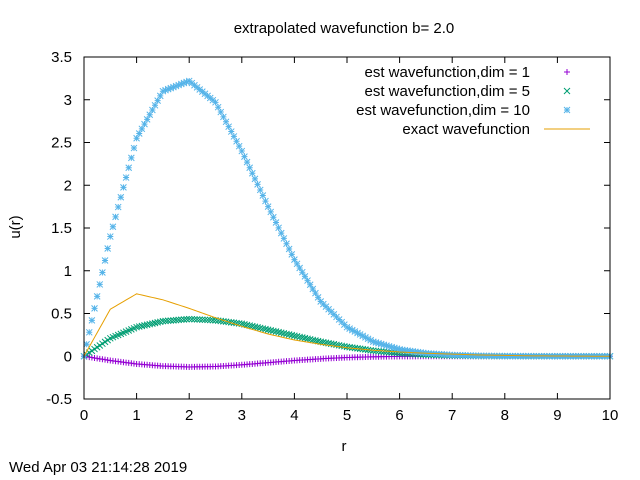 Image resolution: width=640 pixels, height=480 pixels. Describe the element at coordinates (567, 72) in the screenshot. I see `legend-marker` at that location.